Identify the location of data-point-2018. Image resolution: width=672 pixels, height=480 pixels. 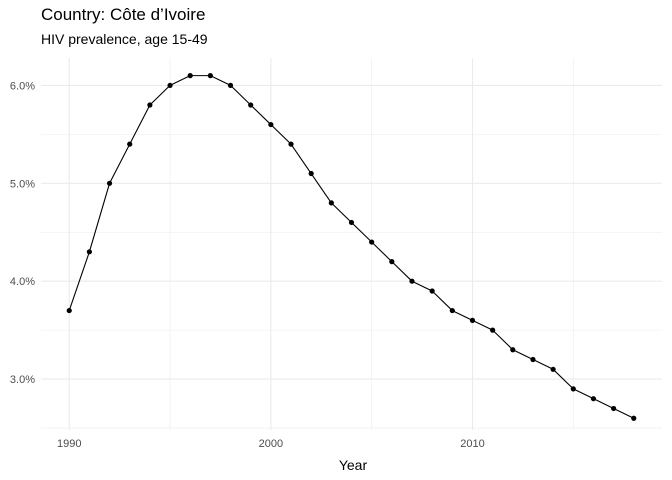
(634, 418).